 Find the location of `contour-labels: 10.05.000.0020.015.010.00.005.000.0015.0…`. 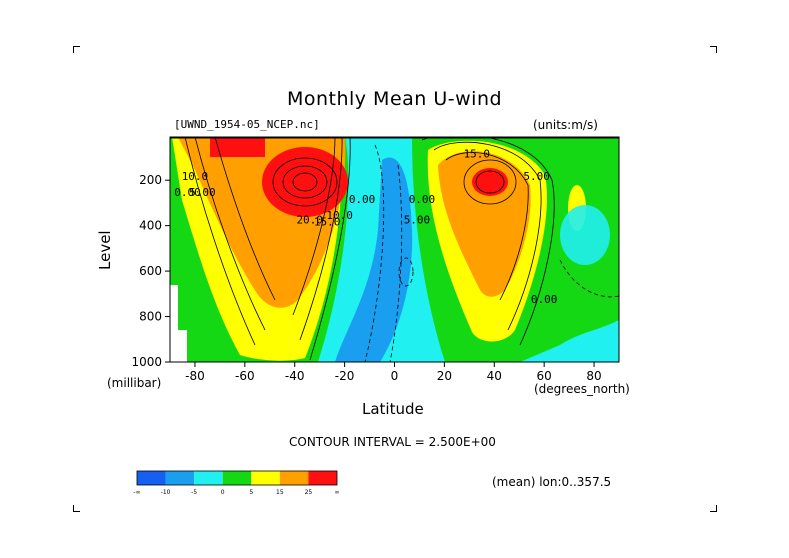

contour-labels: 10.05.000.0020.015.010.00.005.000.0015.0… is located at coordinates (365, 226).